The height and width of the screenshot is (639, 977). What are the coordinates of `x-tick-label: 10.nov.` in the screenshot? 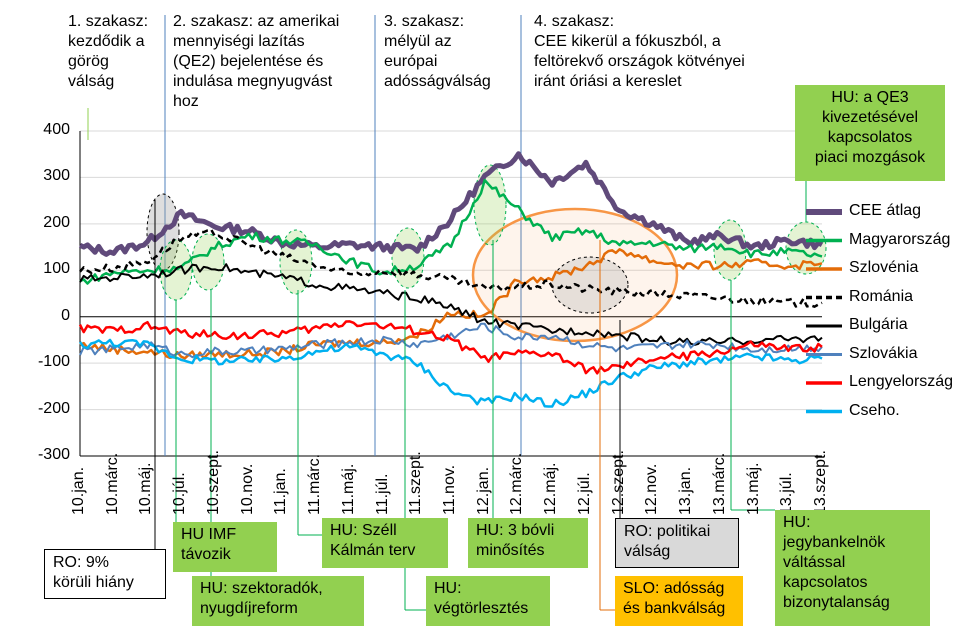 It's located at (247, 489).